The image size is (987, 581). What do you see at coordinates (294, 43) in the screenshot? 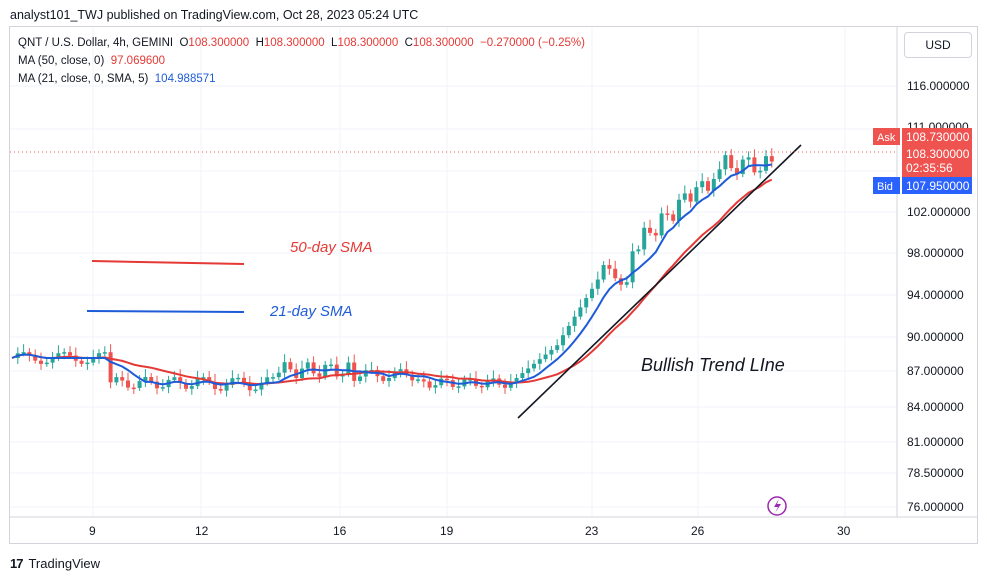
I see `high-value: 108.300000` at bounding box center [294, 43].